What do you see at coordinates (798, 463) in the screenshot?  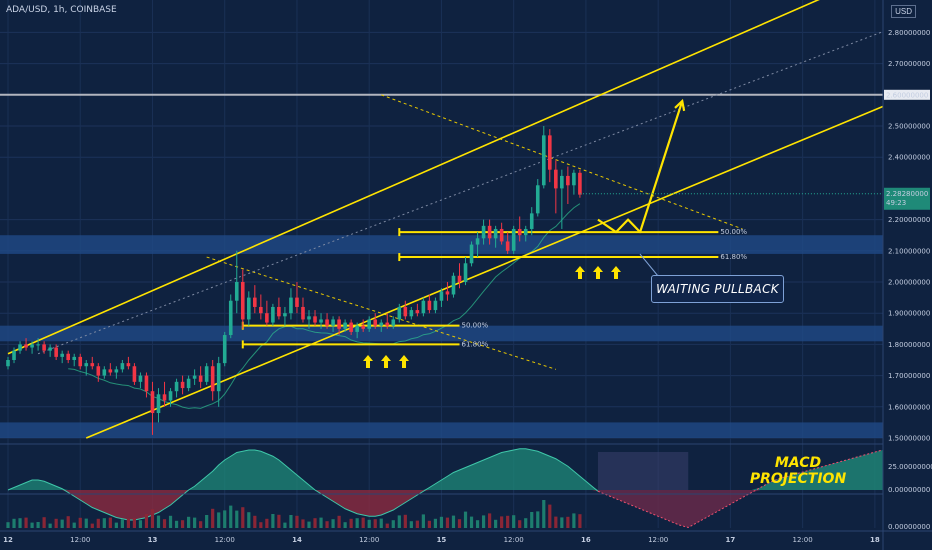 I see `macd-label-line1: MACD` at bounding box center [798, 463].